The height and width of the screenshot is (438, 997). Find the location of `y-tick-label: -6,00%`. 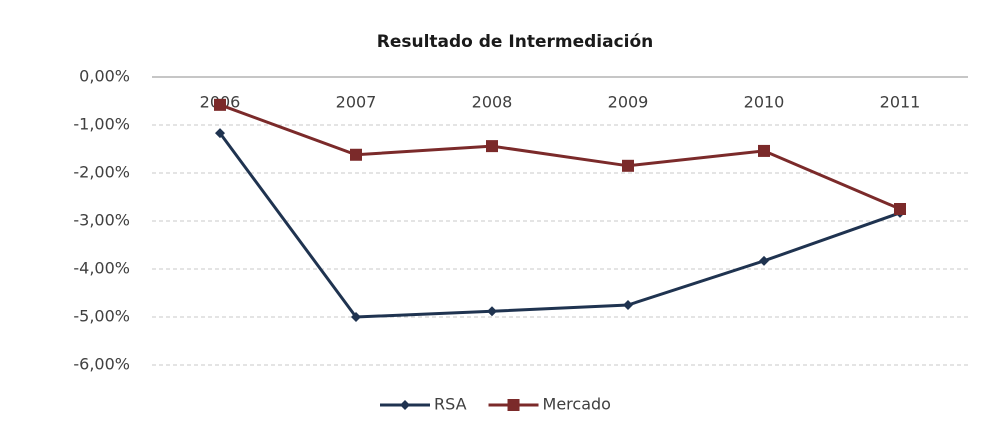

y-tick-label: -6,00% is located at coordinates (101, 364).